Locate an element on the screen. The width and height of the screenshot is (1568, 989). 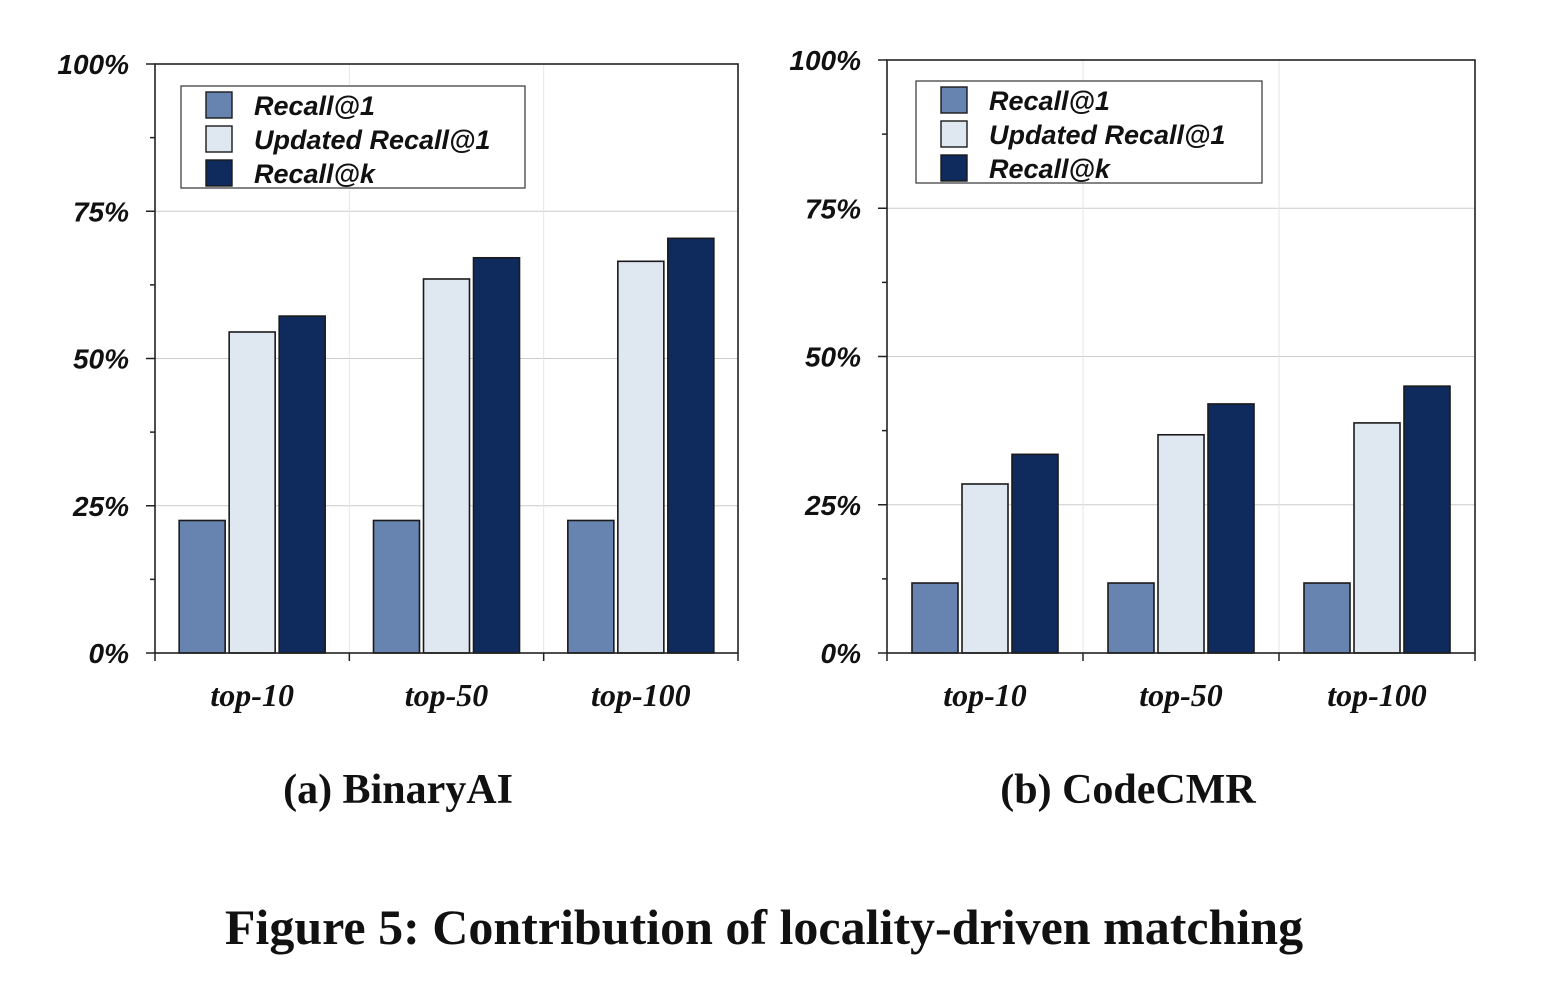
panel-caption: (a) BinaryAI is located at coordinates (398, 790).